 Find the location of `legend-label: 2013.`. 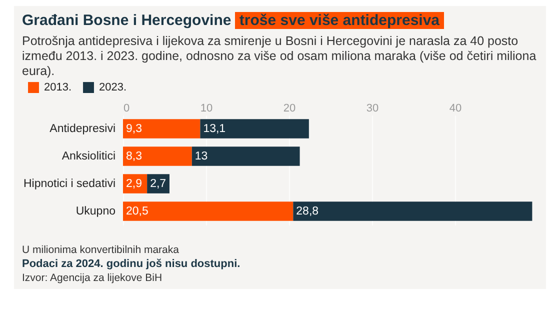

legend-label: 2013. is located at coordinates (58, 88).